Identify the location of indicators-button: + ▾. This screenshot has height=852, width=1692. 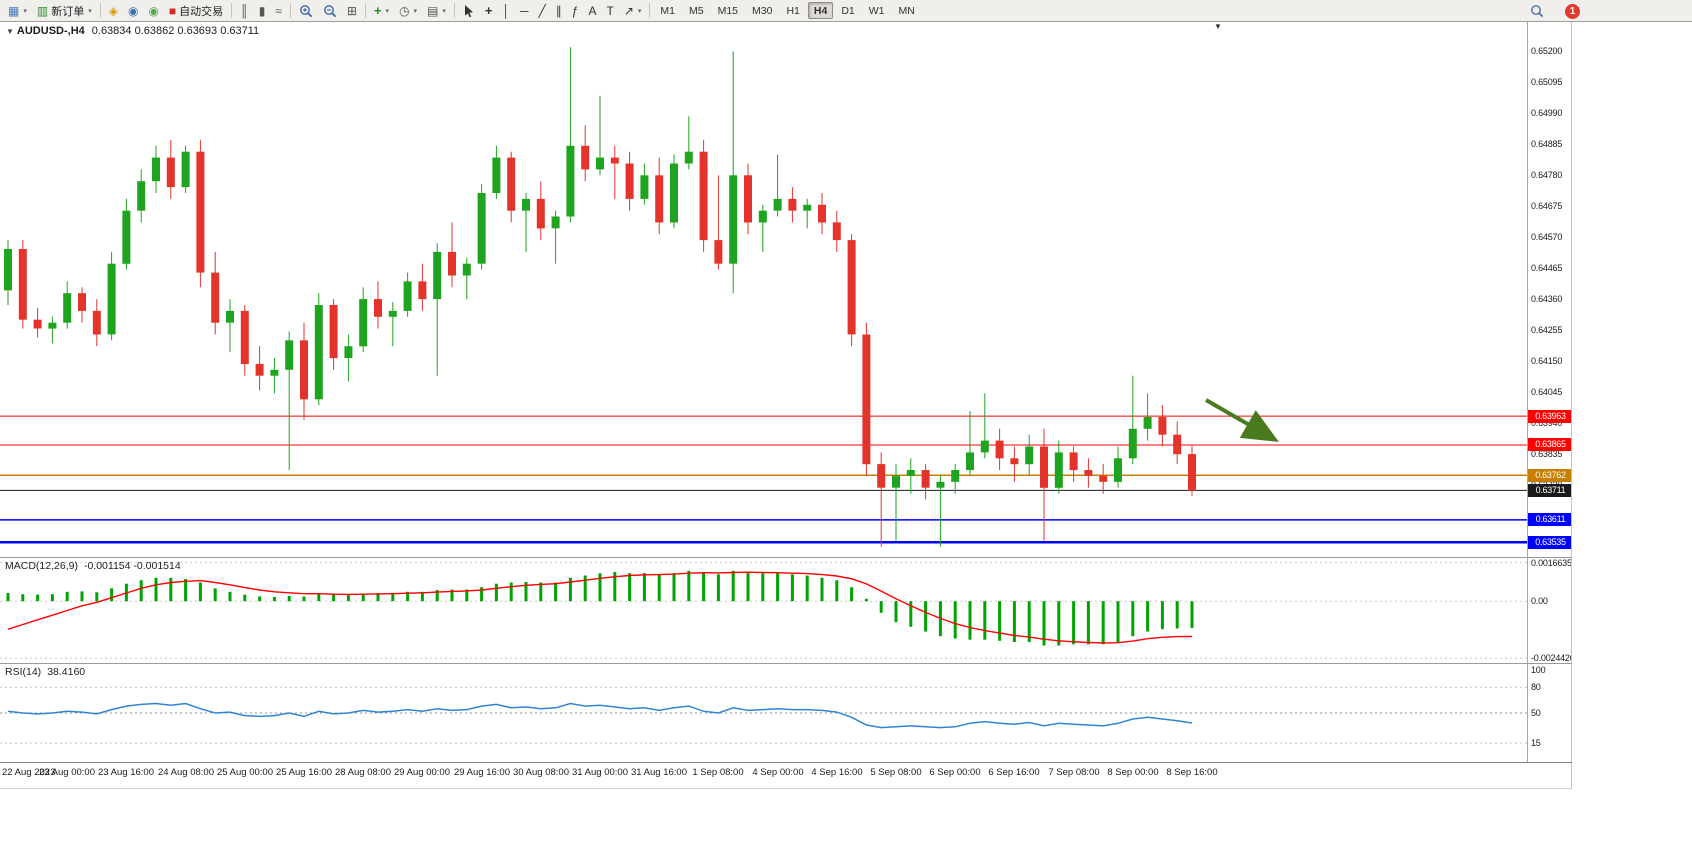
(381, 11).